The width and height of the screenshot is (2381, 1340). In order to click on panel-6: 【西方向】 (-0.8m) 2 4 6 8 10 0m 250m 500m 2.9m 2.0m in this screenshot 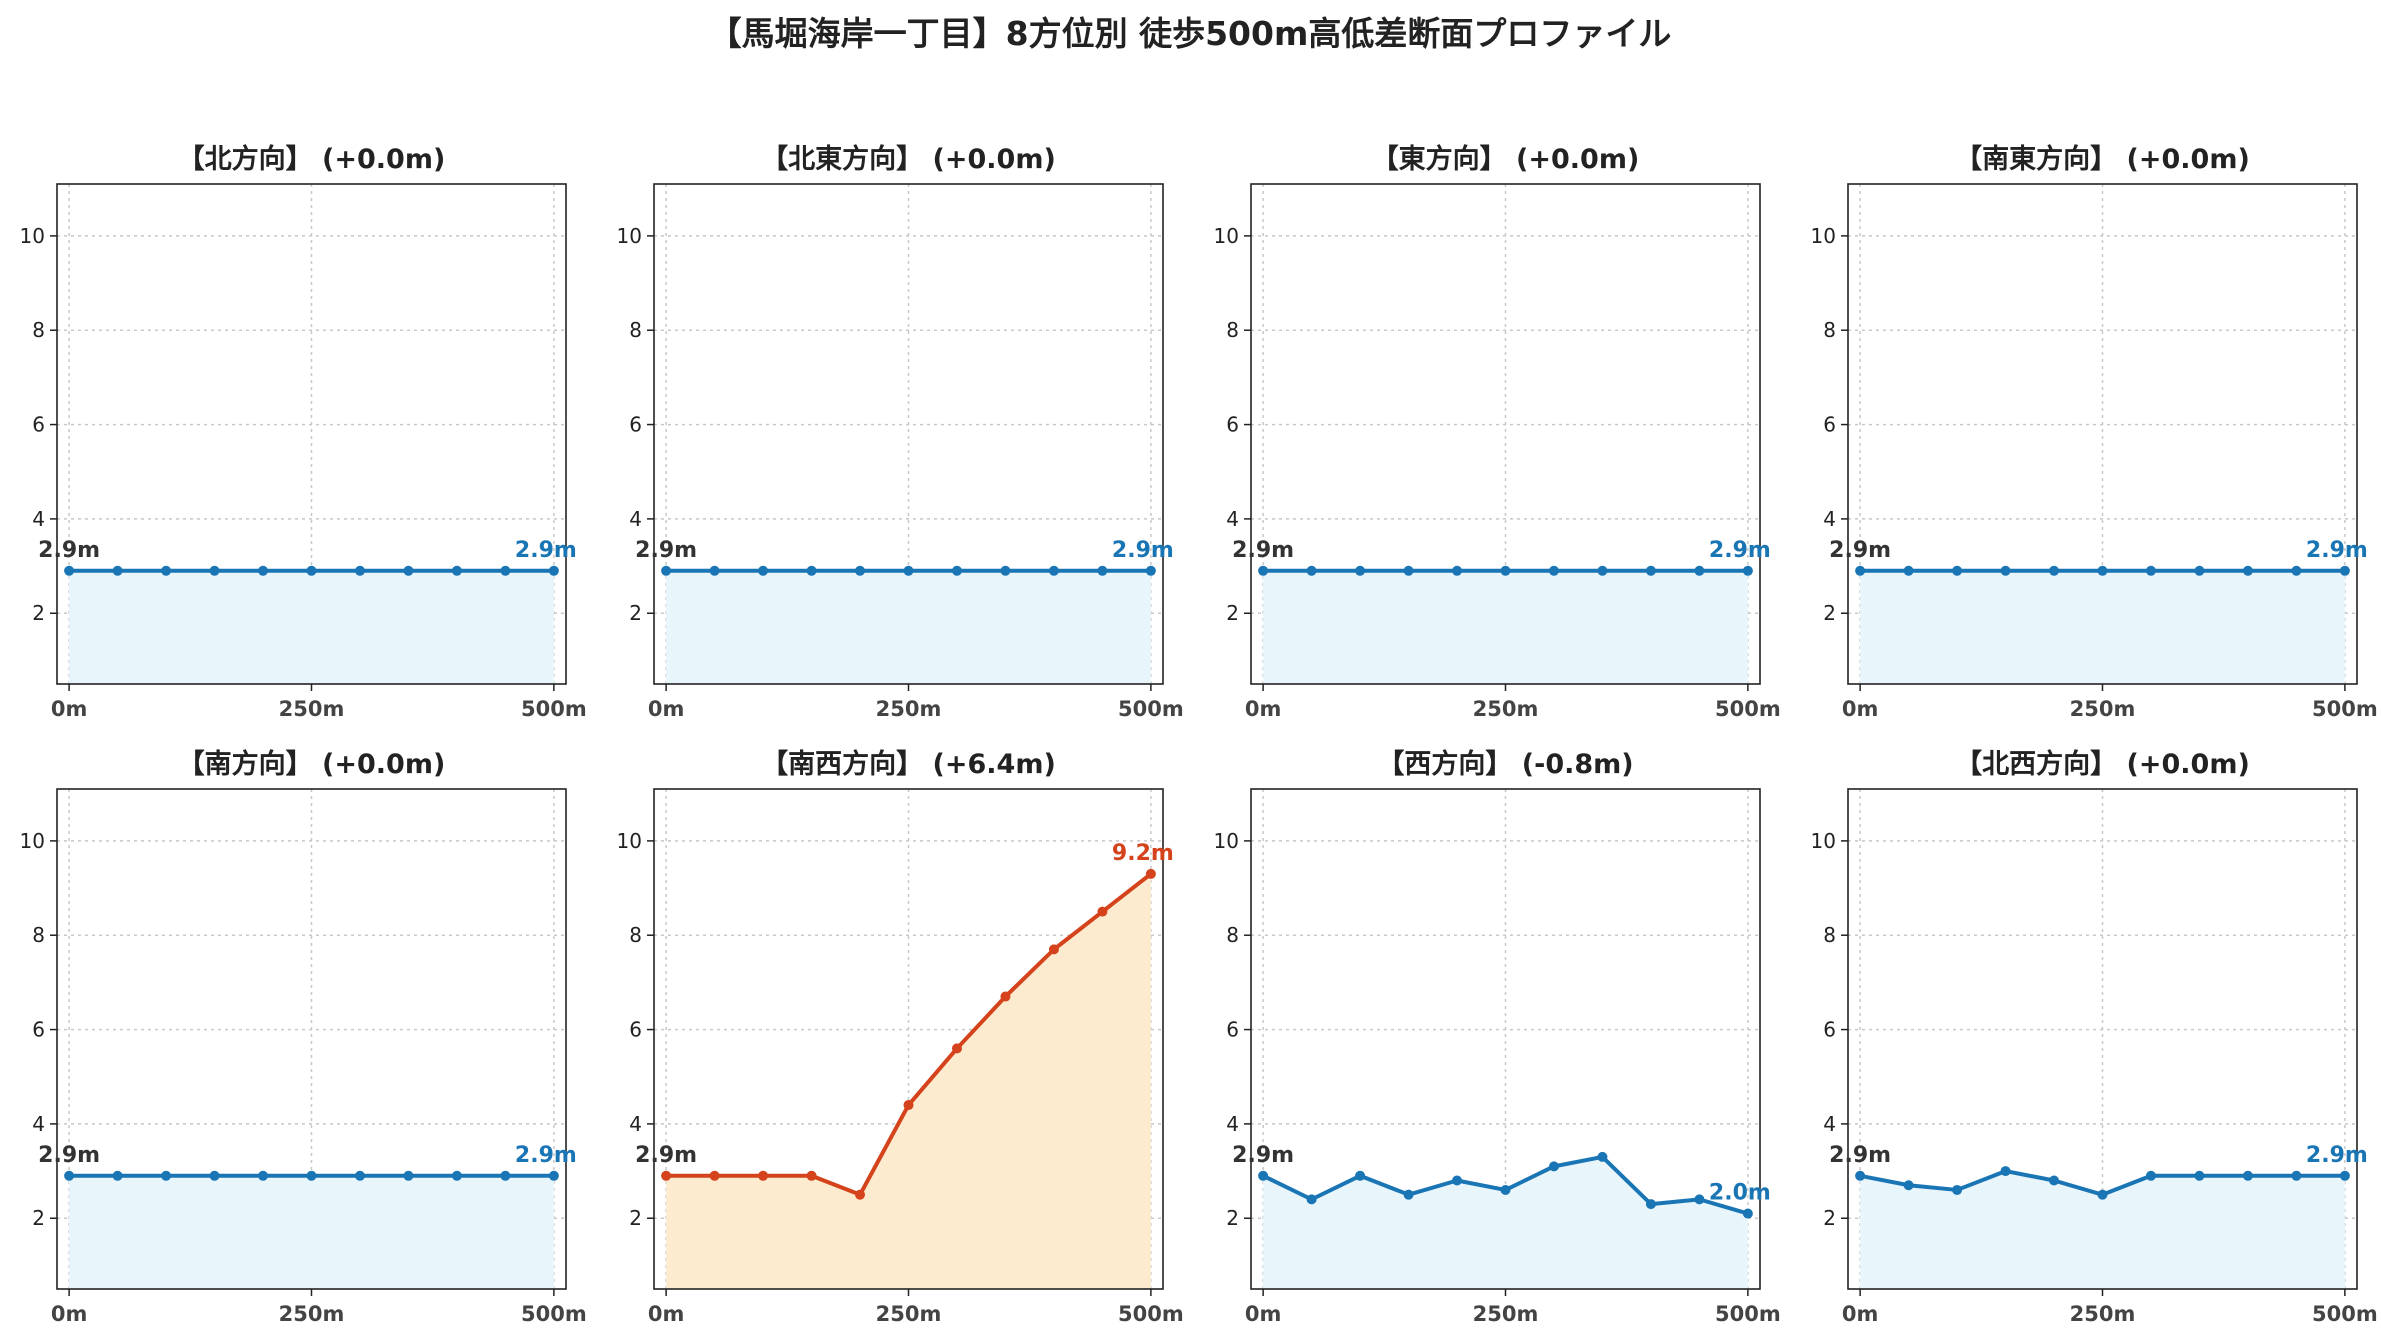, I will do `click(1497, 1037)`.